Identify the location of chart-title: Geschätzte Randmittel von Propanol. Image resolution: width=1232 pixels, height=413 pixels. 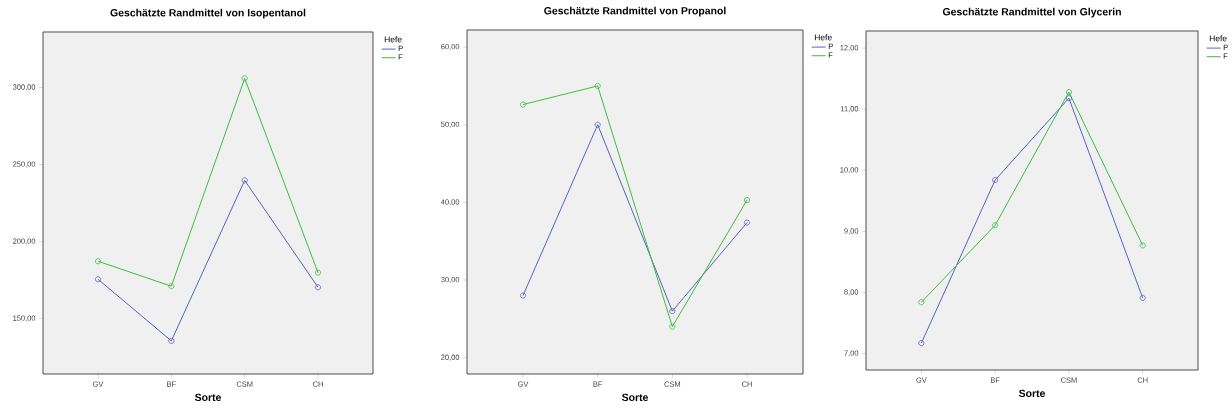
(635, 11).